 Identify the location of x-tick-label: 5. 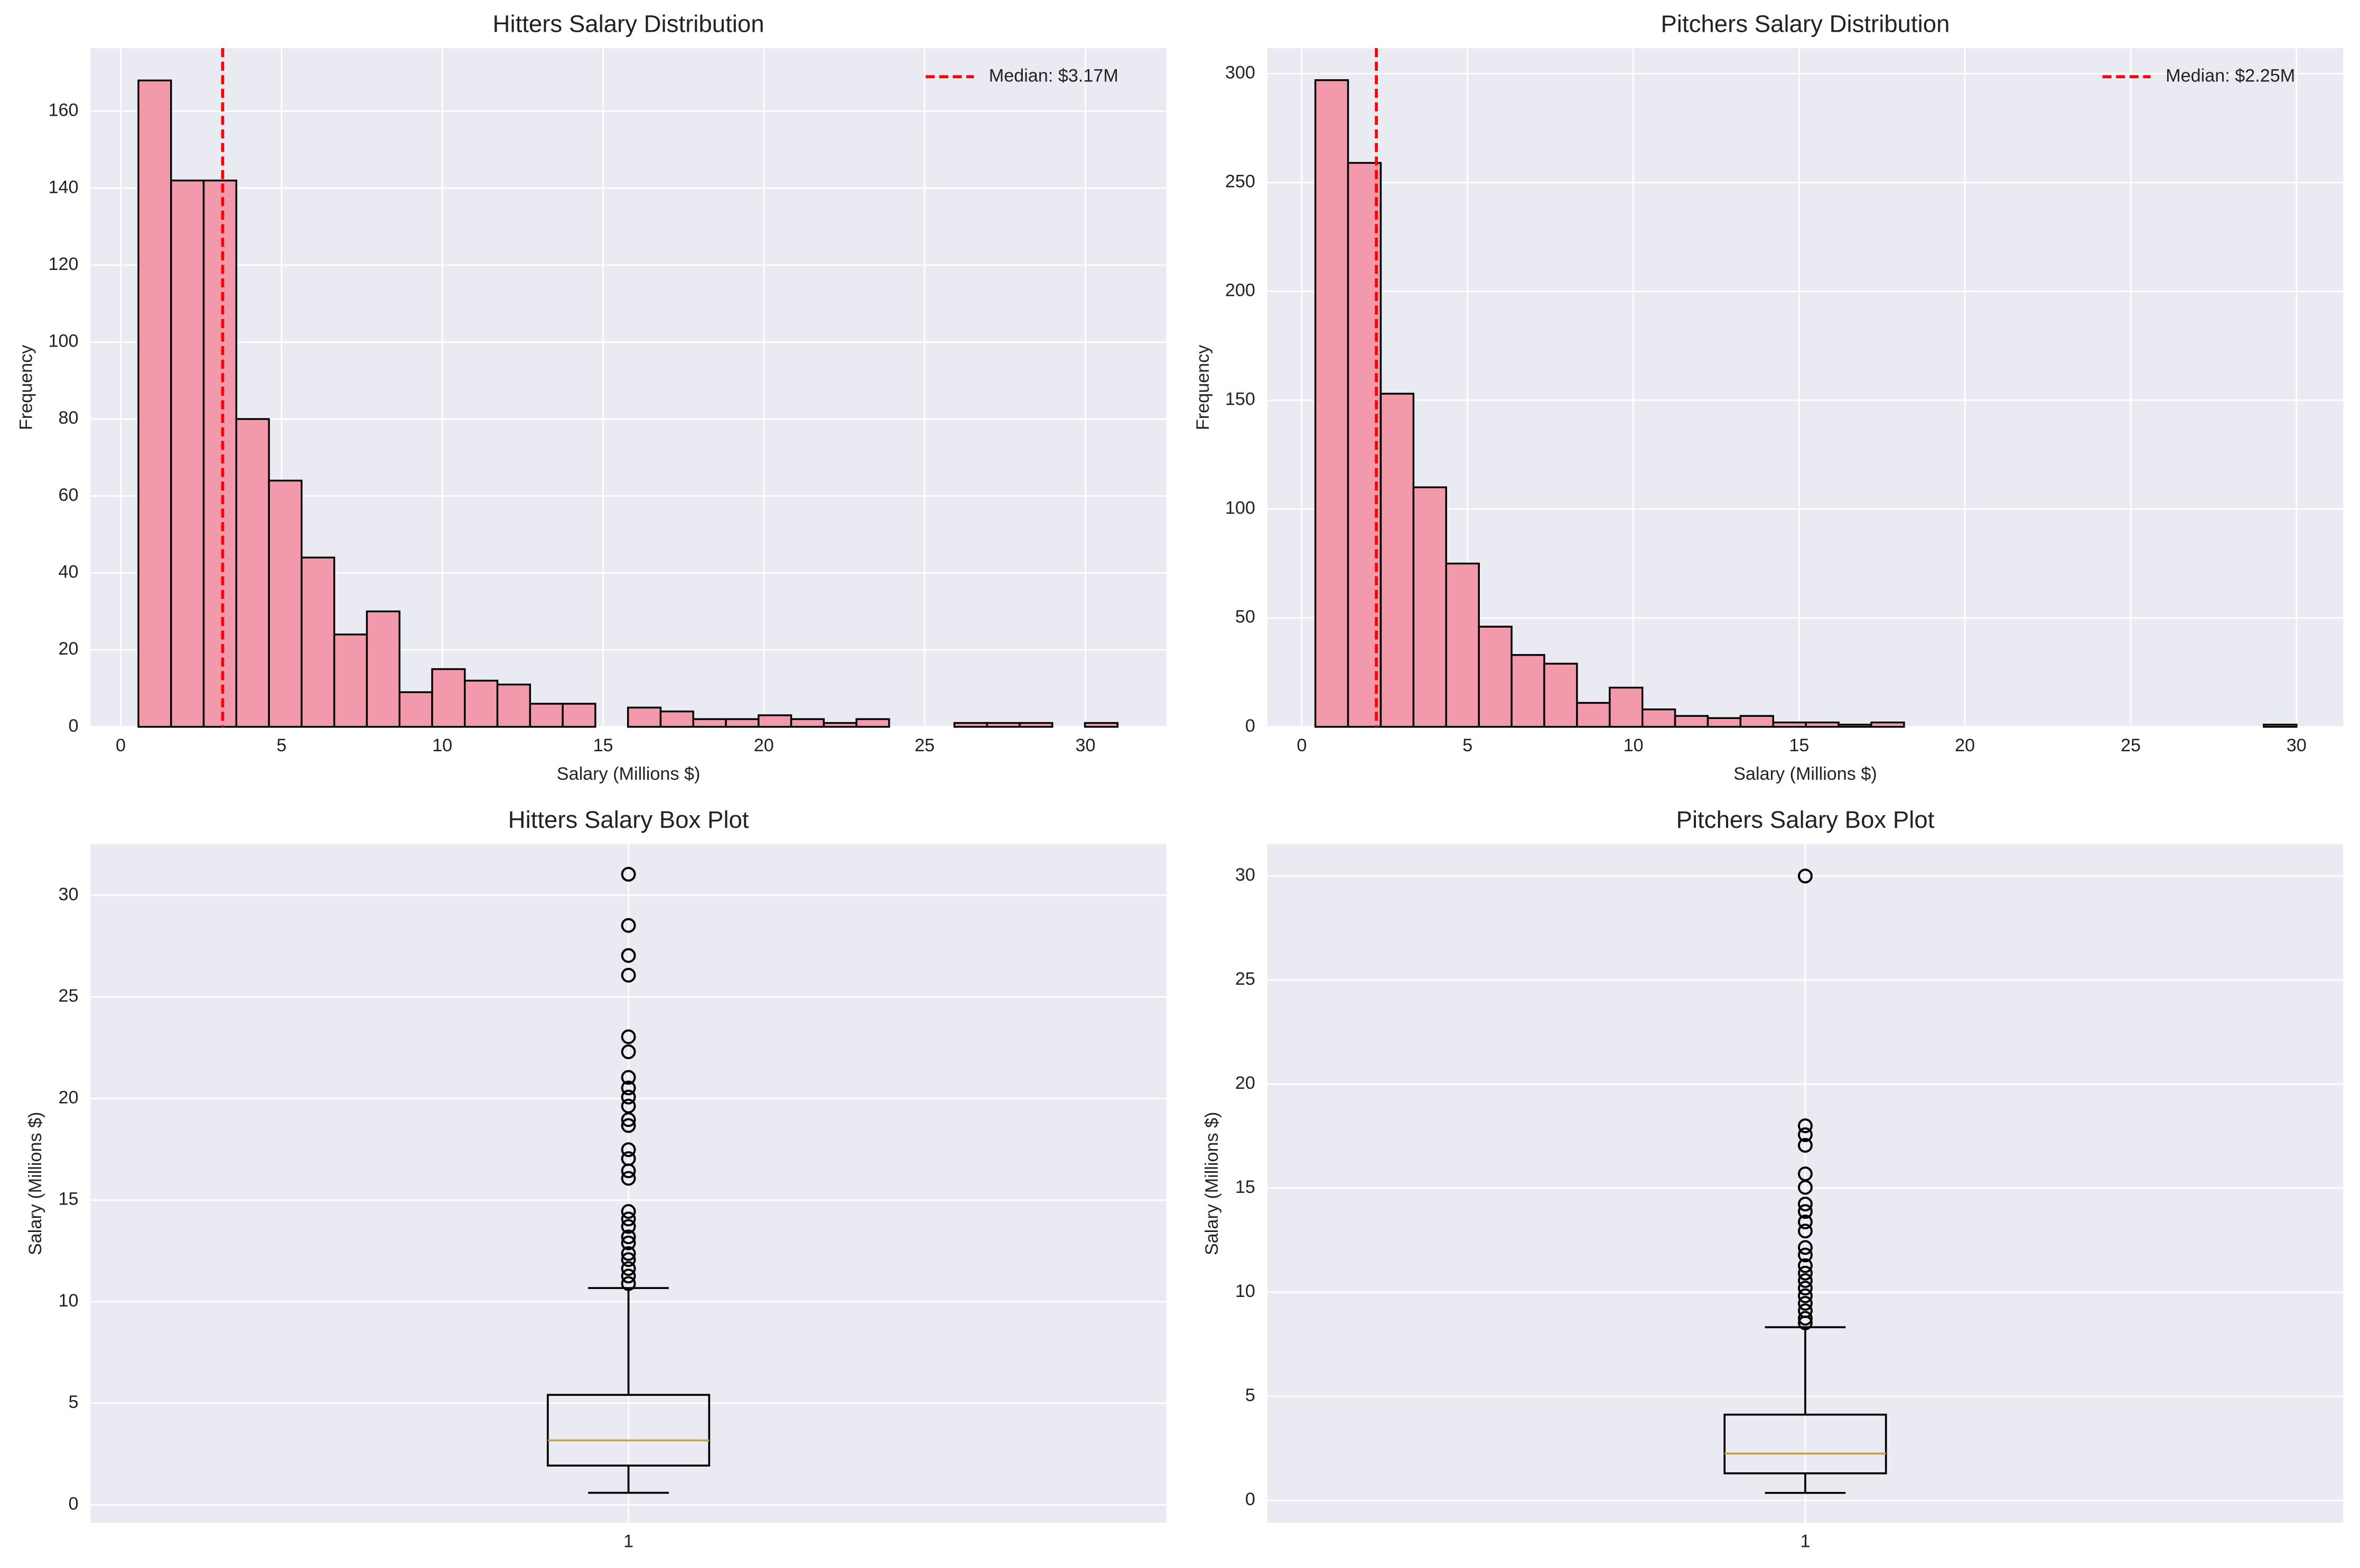
(1467, 745).